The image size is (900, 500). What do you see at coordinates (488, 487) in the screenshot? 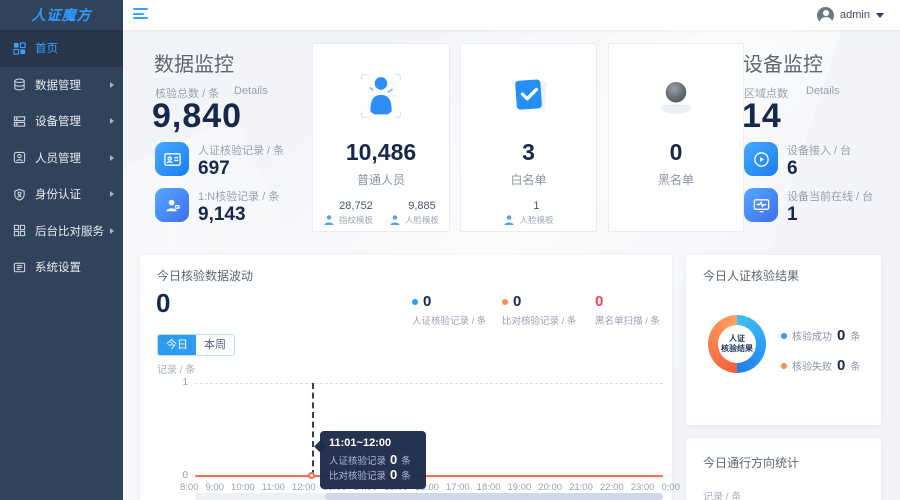
I see `x-axis-tick: 18:00` at bounding box center [488, 487].